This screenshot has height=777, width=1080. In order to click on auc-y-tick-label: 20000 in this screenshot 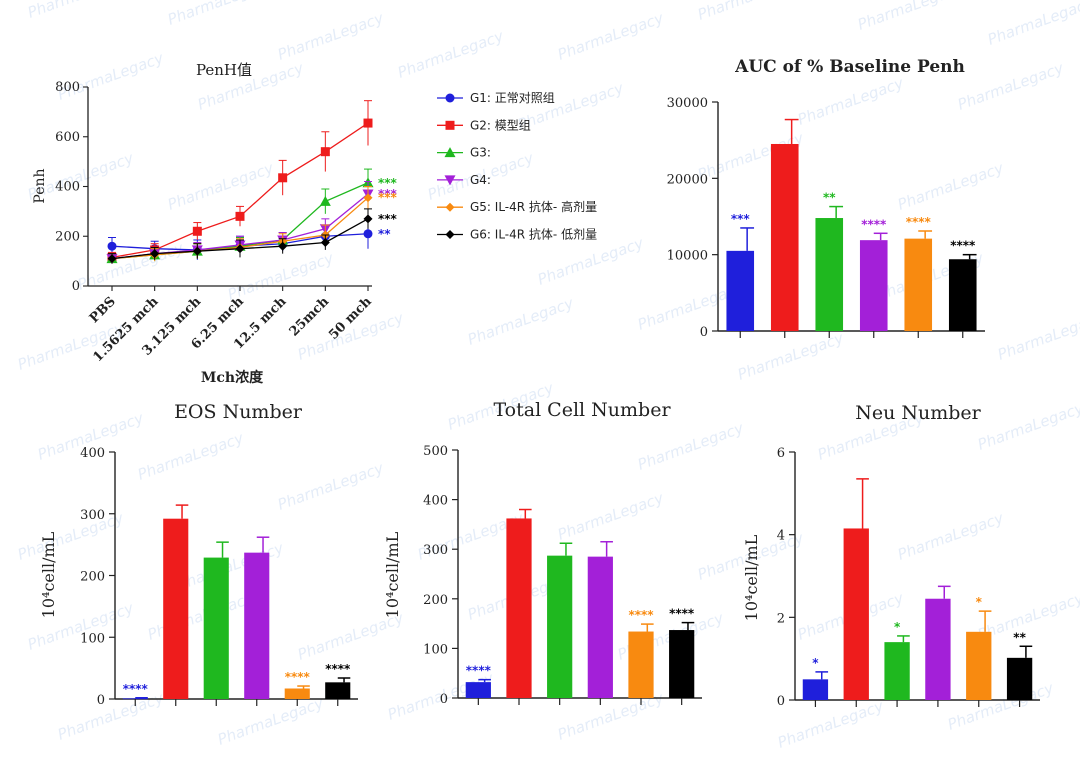, I will do `click(687, 179)`.